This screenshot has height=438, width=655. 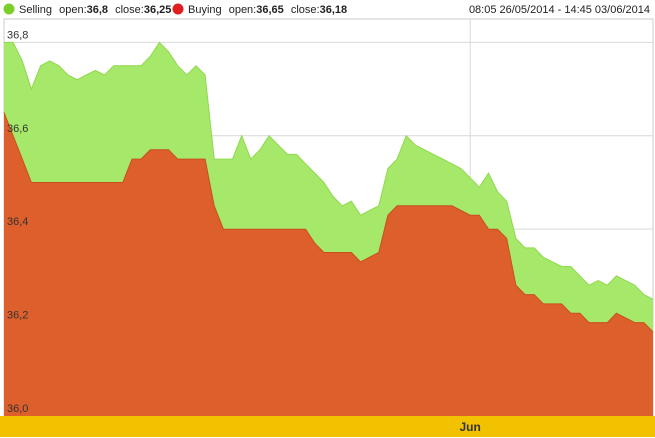 What do you see at coordinates (17, 222) in the screenshot?
I see `y-tick-label: 36,4` at bounding box center [17, 222].